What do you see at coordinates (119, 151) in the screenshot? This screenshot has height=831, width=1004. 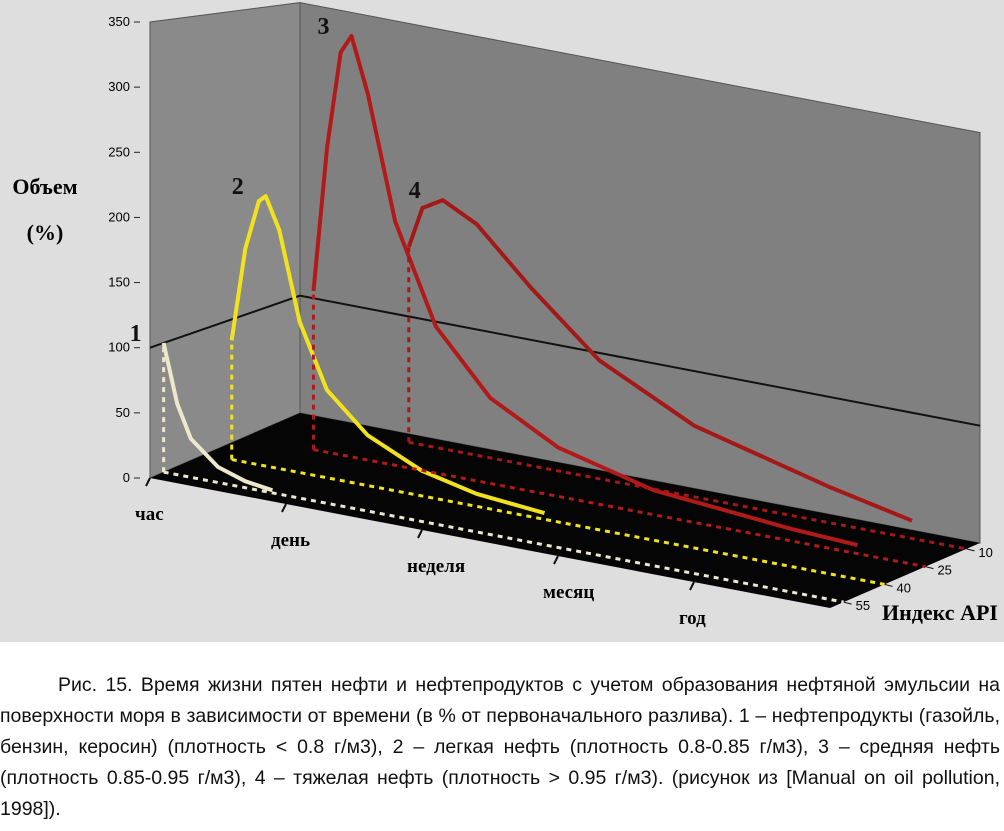 I see `y-tick-label: 250` at bounding box center [119, 151].